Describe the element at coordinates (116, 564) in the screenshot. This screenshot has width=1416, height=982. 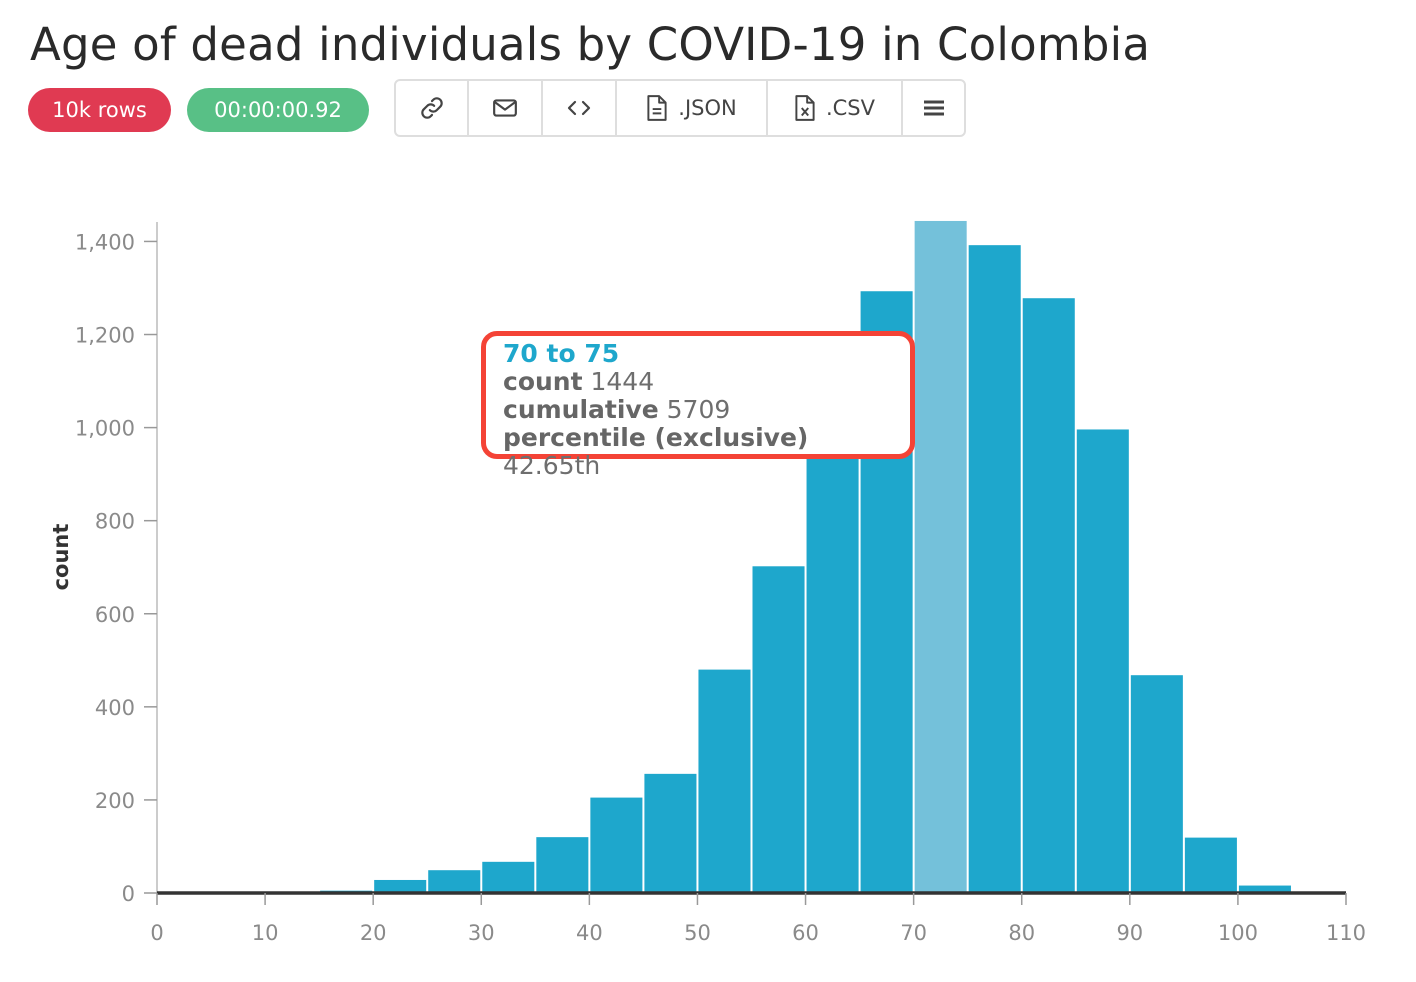
I see `y-axis: 0 200 400 600 800 1,000 1,200 1,400` at that location.